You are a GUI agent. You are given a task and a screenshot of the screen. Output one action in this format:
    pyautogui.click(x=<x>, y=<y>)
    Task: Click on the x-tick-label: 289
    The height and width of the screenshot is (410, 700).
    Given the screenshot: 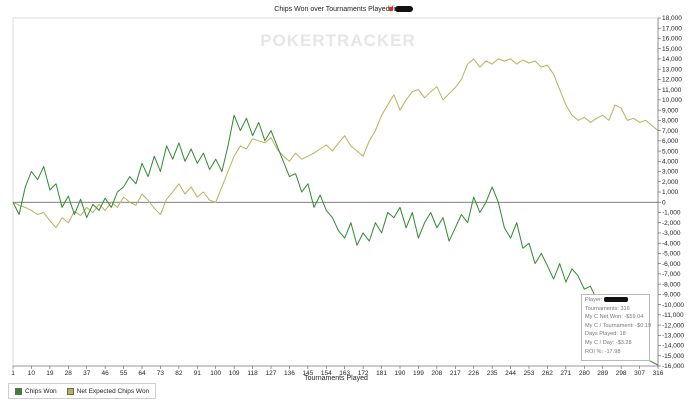 What is the action you would take?
    pyautogui.click(x=602, y=373)
    